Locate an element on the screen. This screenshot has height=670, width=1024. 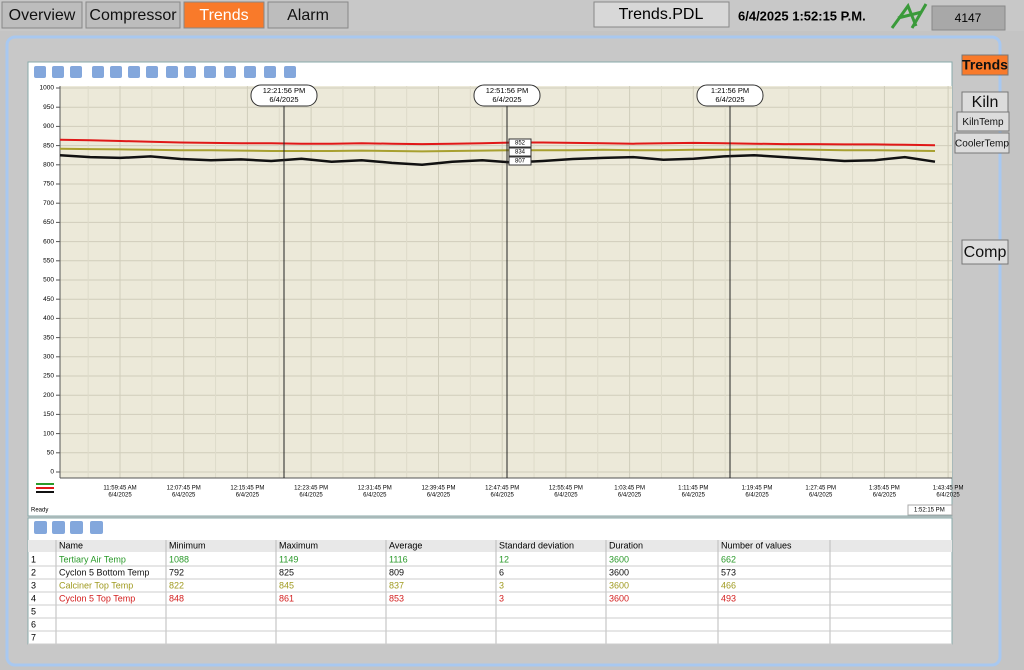
y-tick-label: 400 is located at coordinates (48, 318).